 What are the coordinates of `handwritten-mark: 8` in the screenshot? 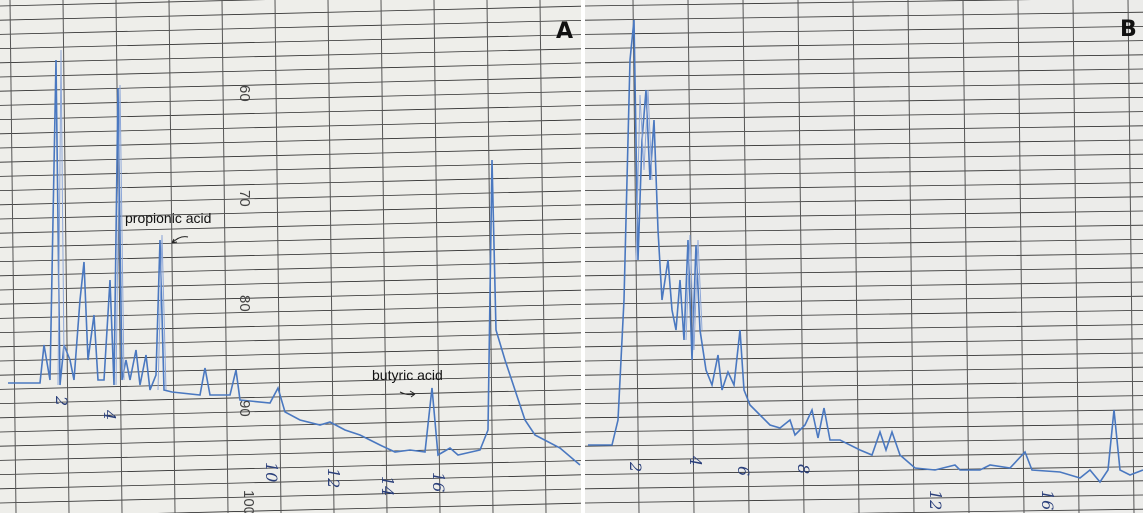 It's located at (803, 469).